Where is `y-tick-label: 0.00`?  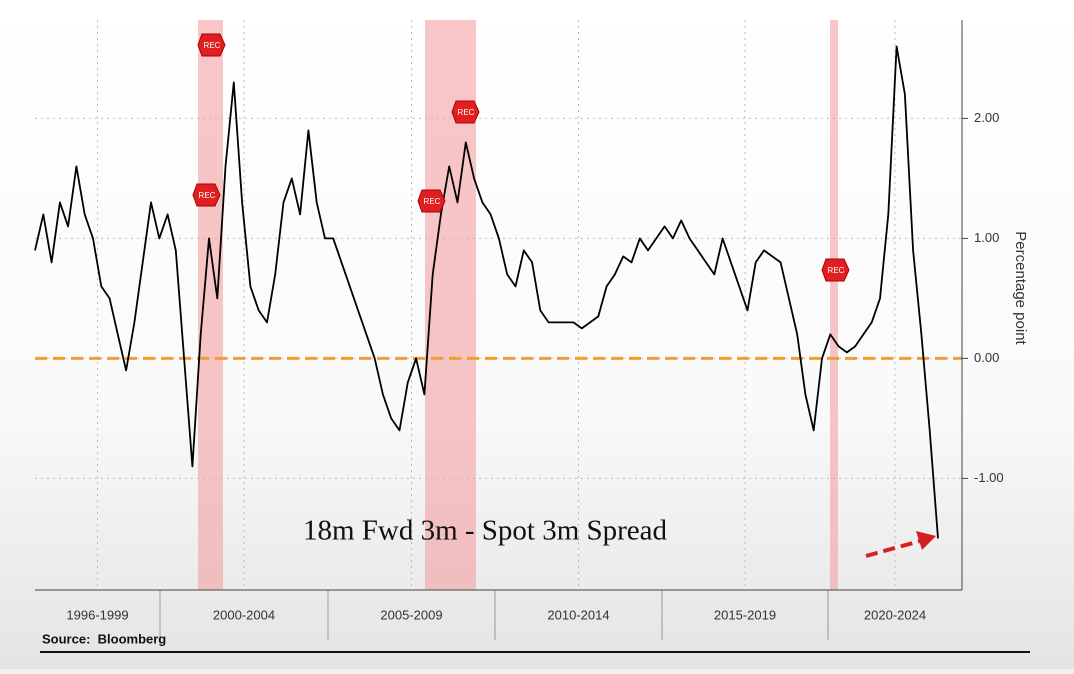
y-tick-label: 0.00 is located at coordinates (986, 357).